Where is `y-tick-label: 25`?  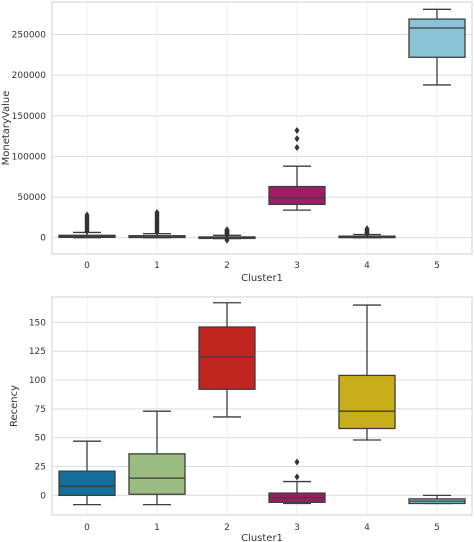
y-tick-label: 25 is located at coordinates (40, 468).